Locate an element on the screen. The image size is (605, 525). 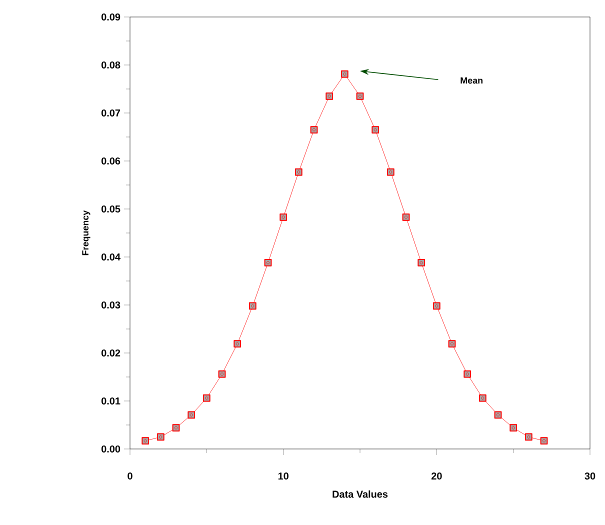
y-axis-title: Frequency is located at coordinates (86, 233).